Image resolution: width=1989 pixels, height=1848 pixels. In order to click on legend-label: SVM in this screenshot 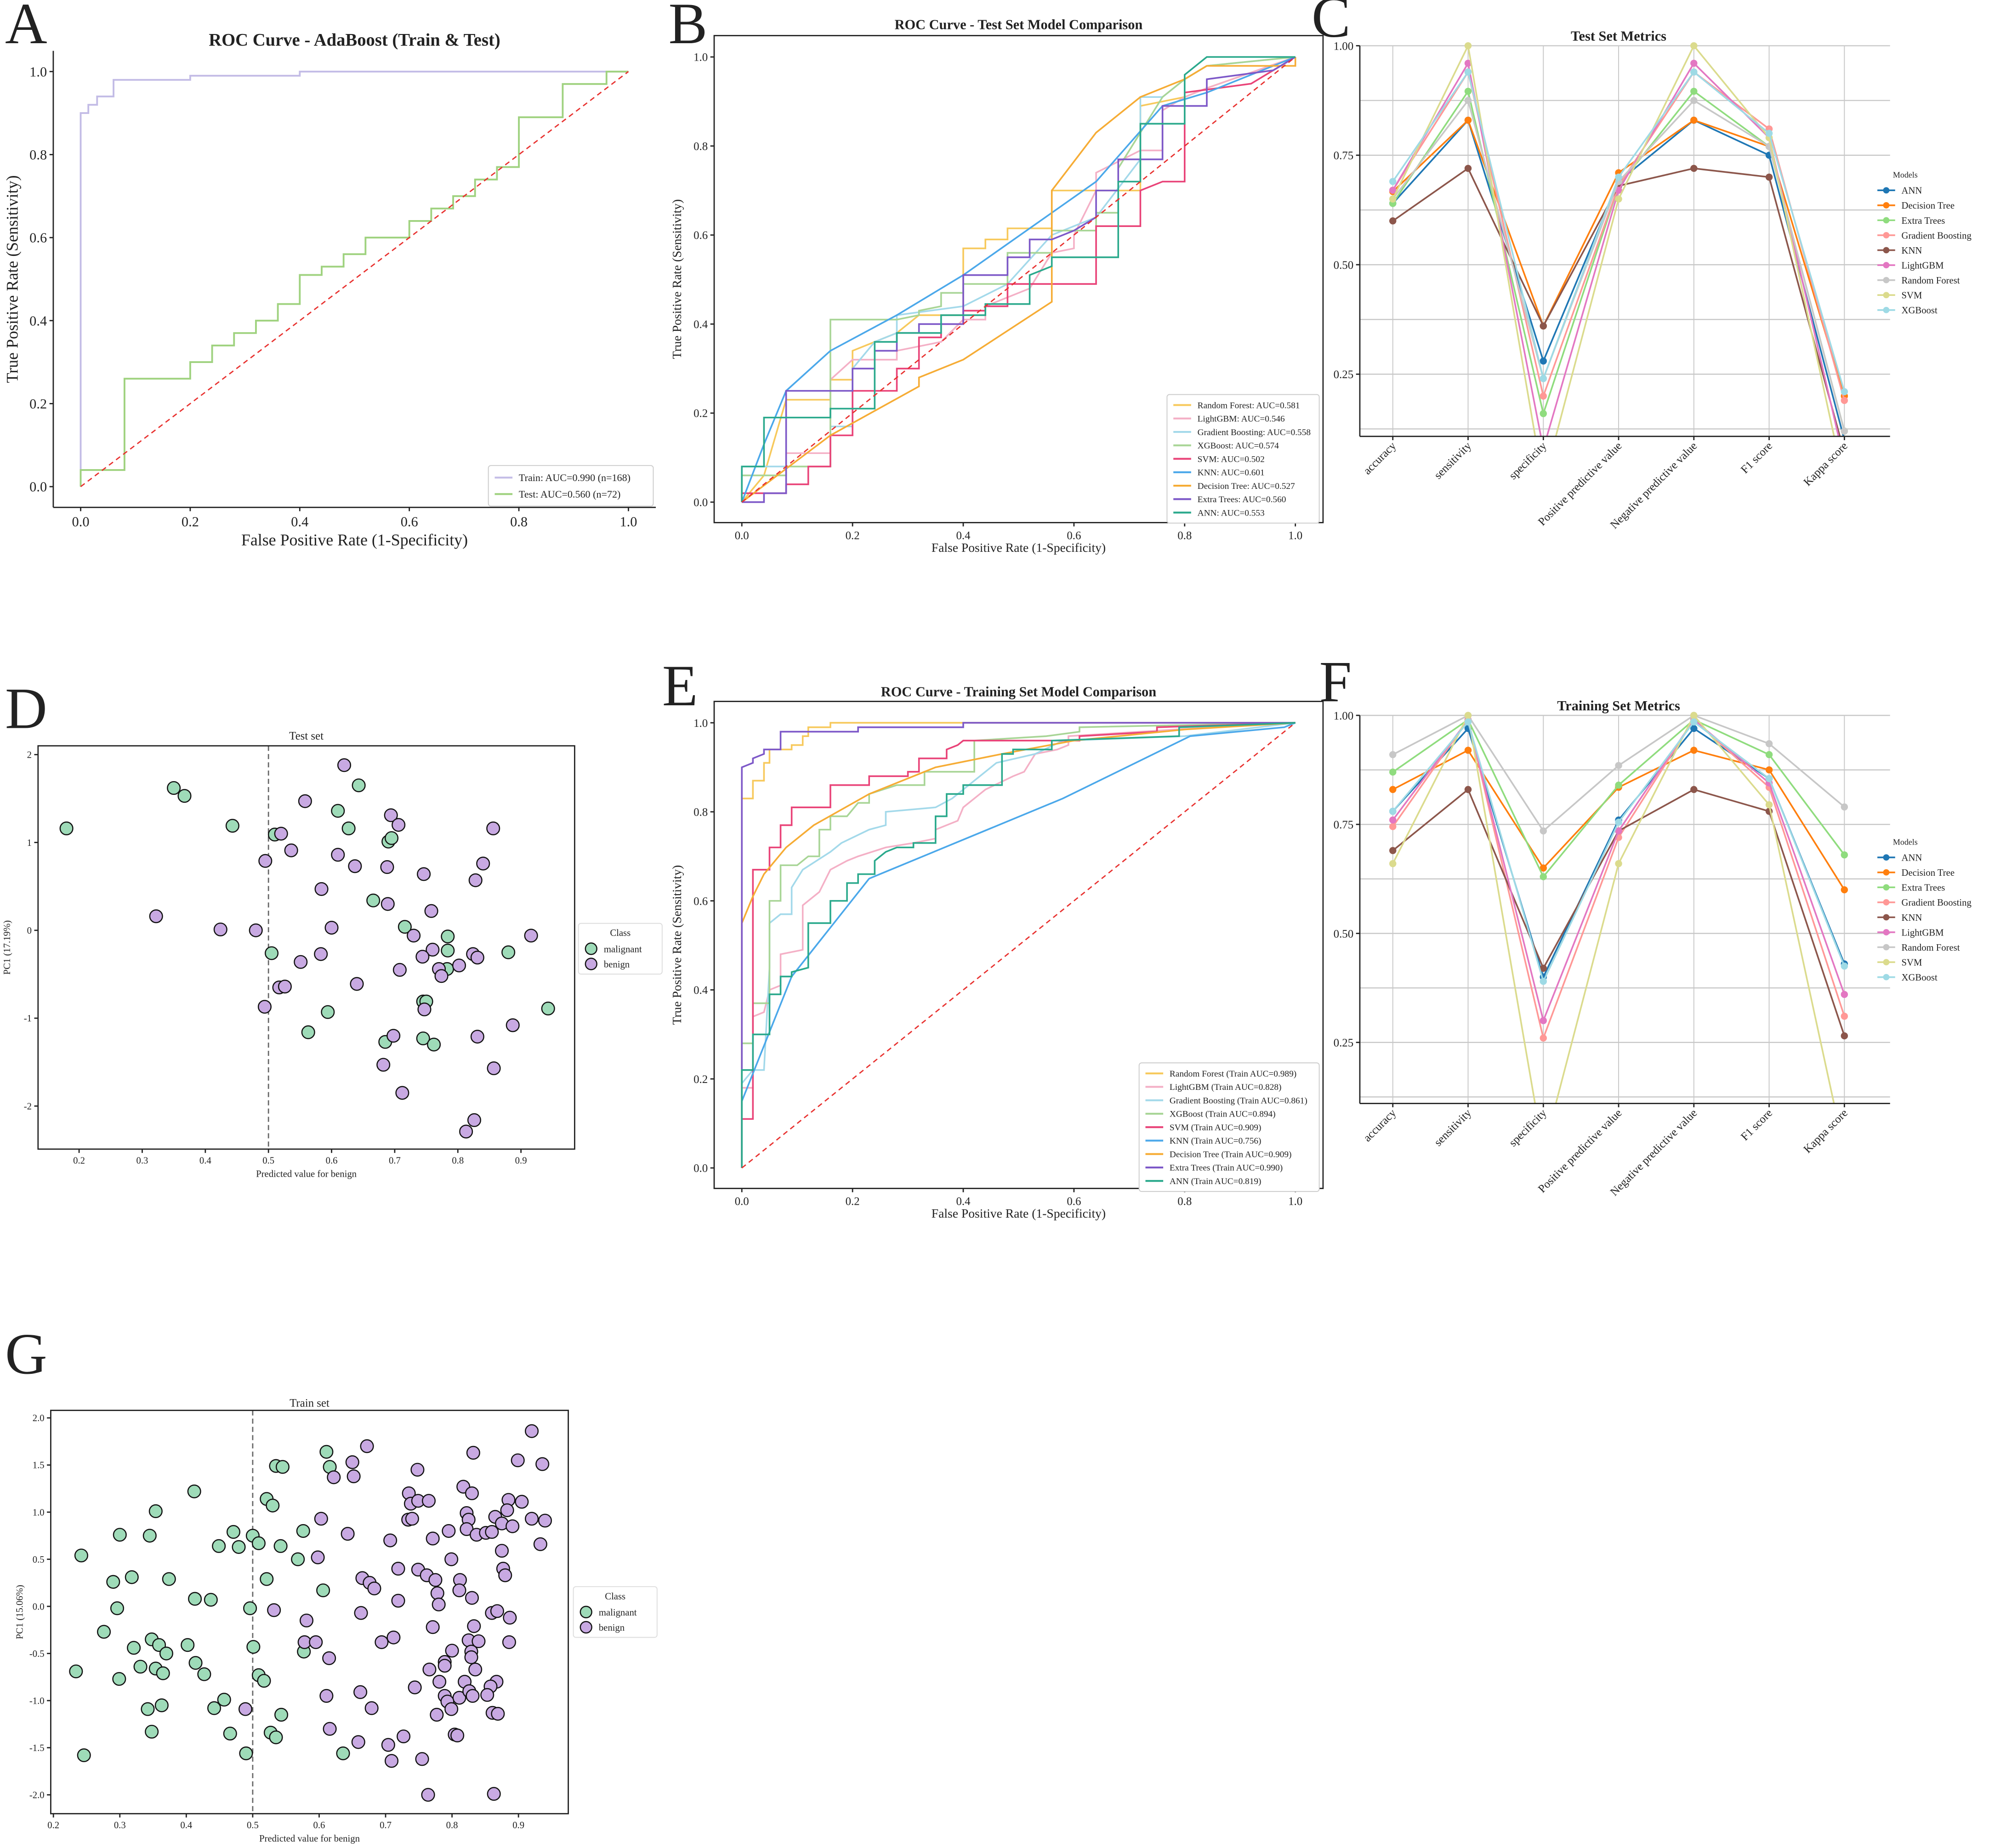, I will do `click(1912, 296)`.